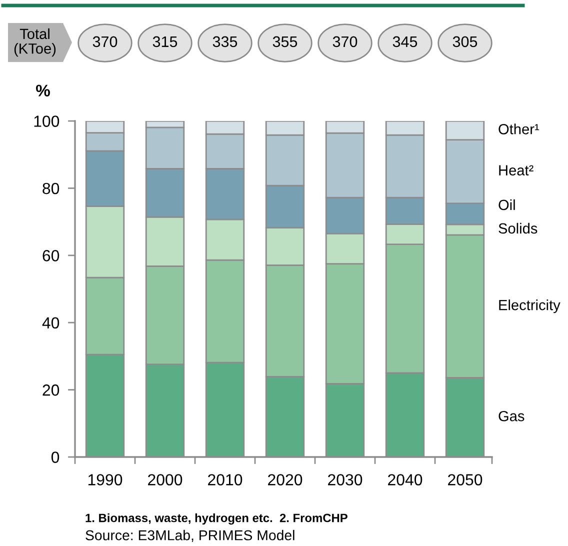 The image size is (568, 546). What do you see at coordinates (51, 256) in the screenshot?
I see `y-tick-label: 60` at bounding box center [51, 256].